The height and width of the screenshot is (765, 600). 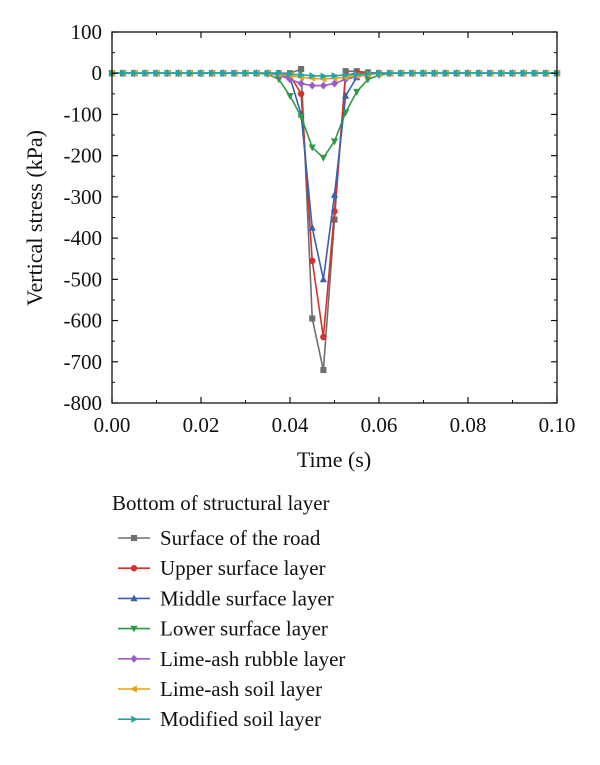 What do you see at coordinates (468, 425) in the screenshot?
I see `x-tick-label: 0.08` at bounding box center [468, 425].